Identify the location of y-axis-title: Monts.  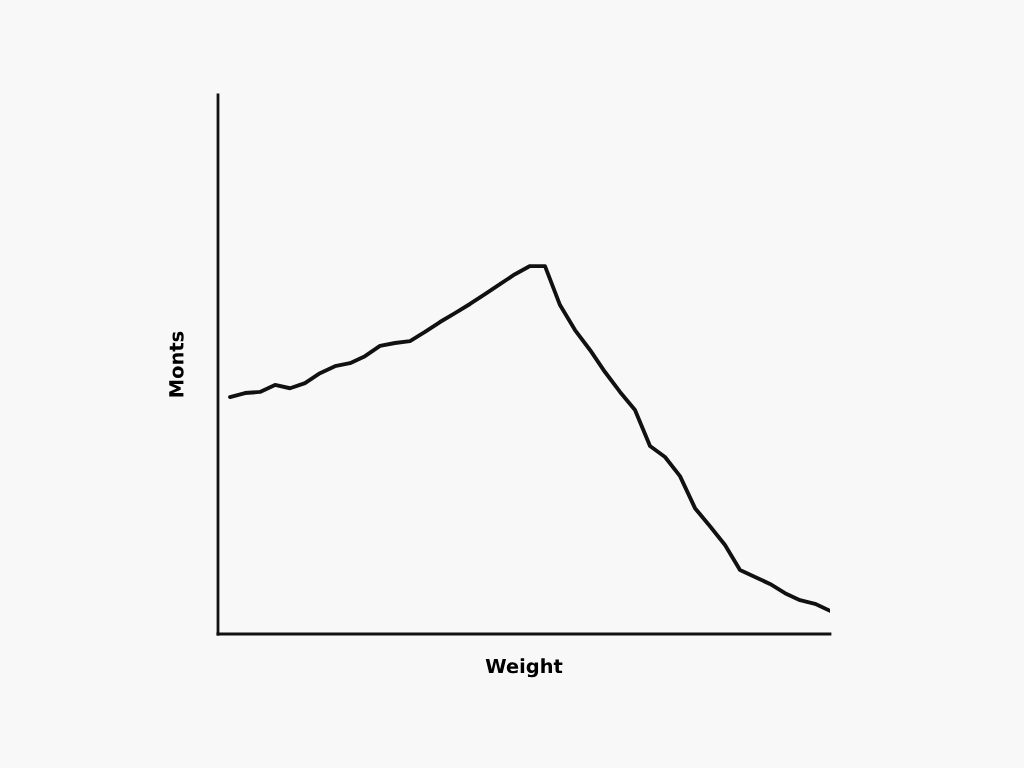
(176, 364).